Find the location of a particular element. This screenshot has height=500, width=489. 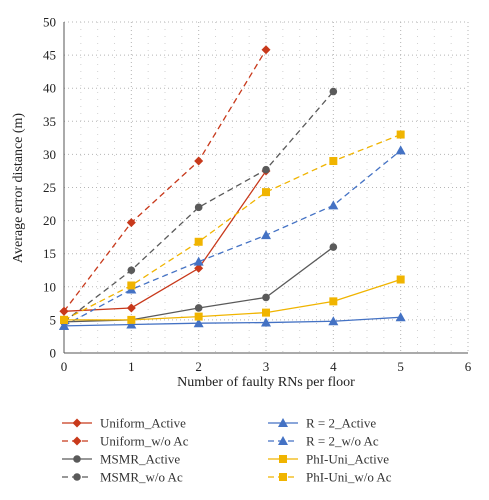

x-tick-label: 6 is located at coordinates (468, 366).